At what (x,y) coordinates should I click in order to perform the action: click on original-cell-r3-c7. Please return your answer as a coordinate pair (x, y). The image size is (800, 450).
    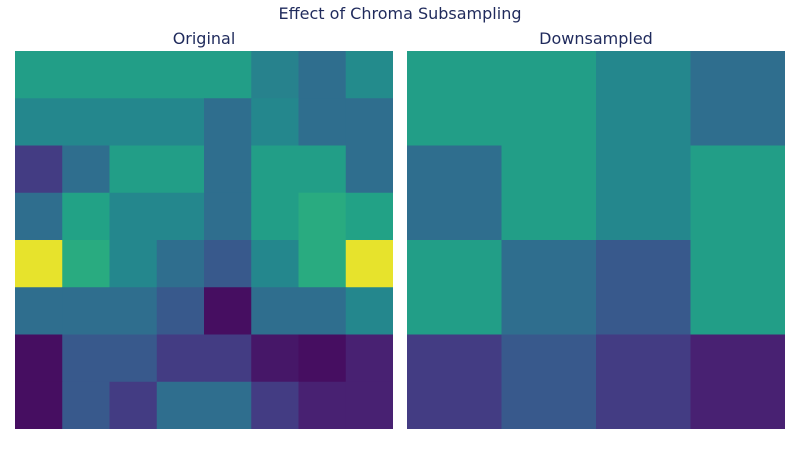
    Looking at the image, I should click on (369, 217).